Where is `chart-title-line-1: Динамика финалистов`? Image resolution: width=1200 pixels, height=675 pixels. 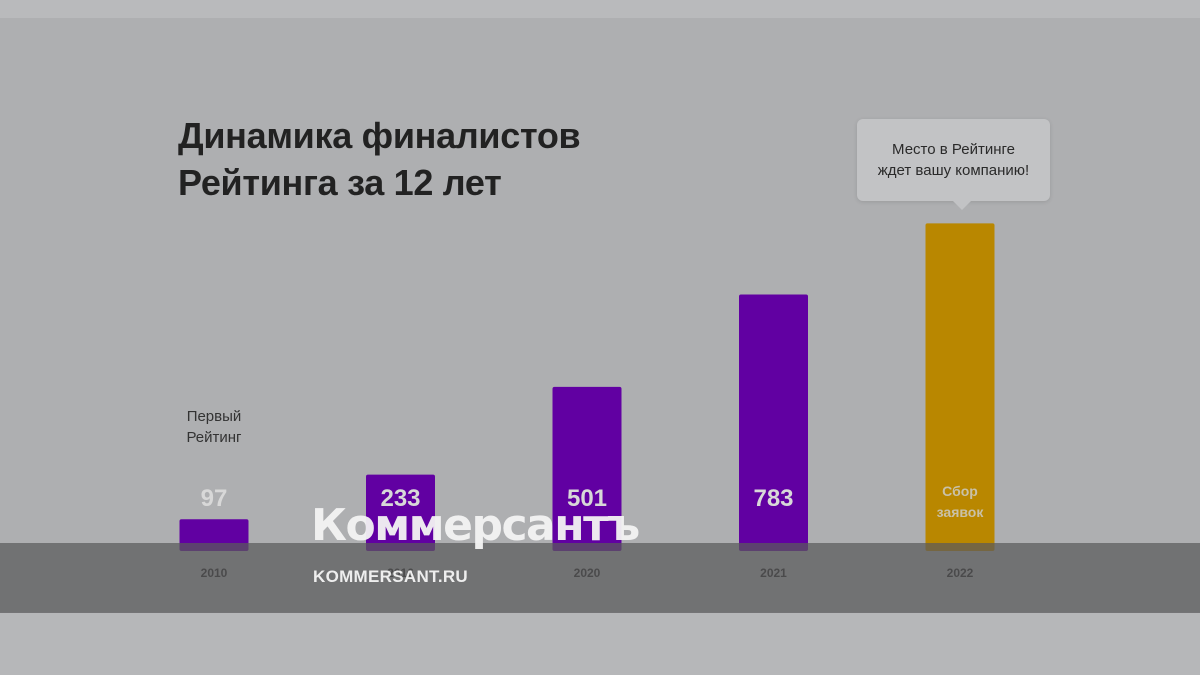 chart-title-line-1: Динамика финалистов is located at coordinates (379, 135).